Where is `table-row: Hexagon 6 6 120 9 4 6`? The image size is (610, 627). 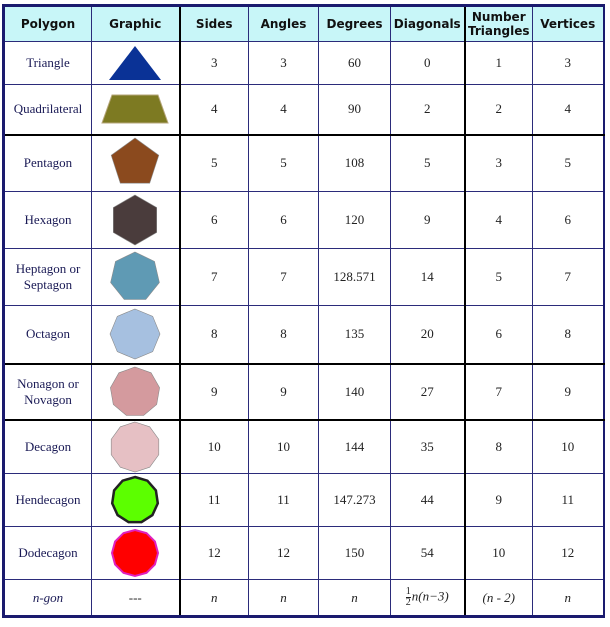 table-row: Hexagon 6 6 120 9 4 6 is located at coordinates (303, 220).